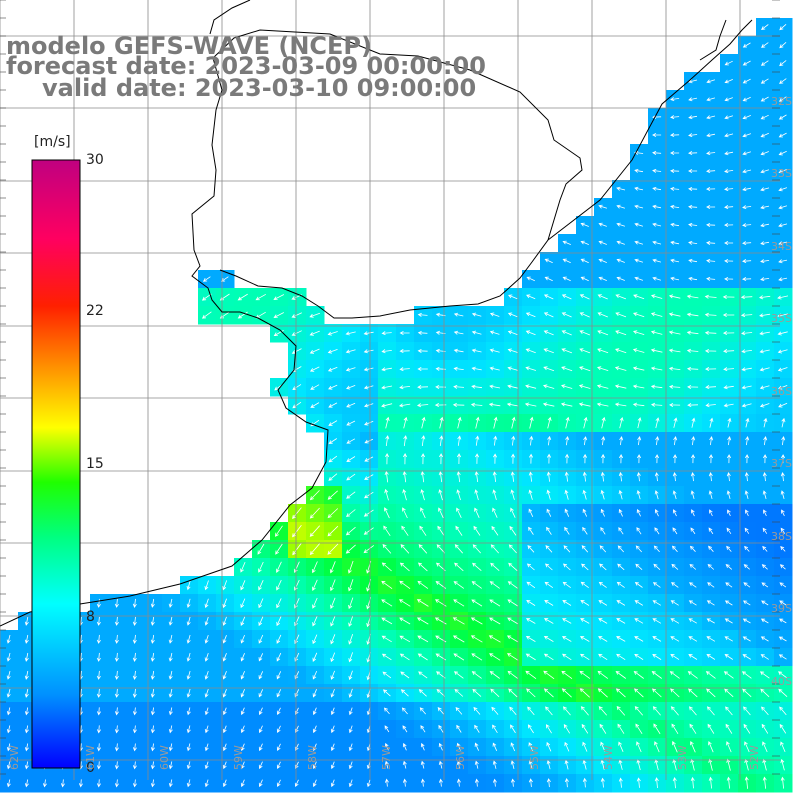  Describe the element at coordinates (754, 757) in the screenshot. I see `lon-label: 52W` at that location.